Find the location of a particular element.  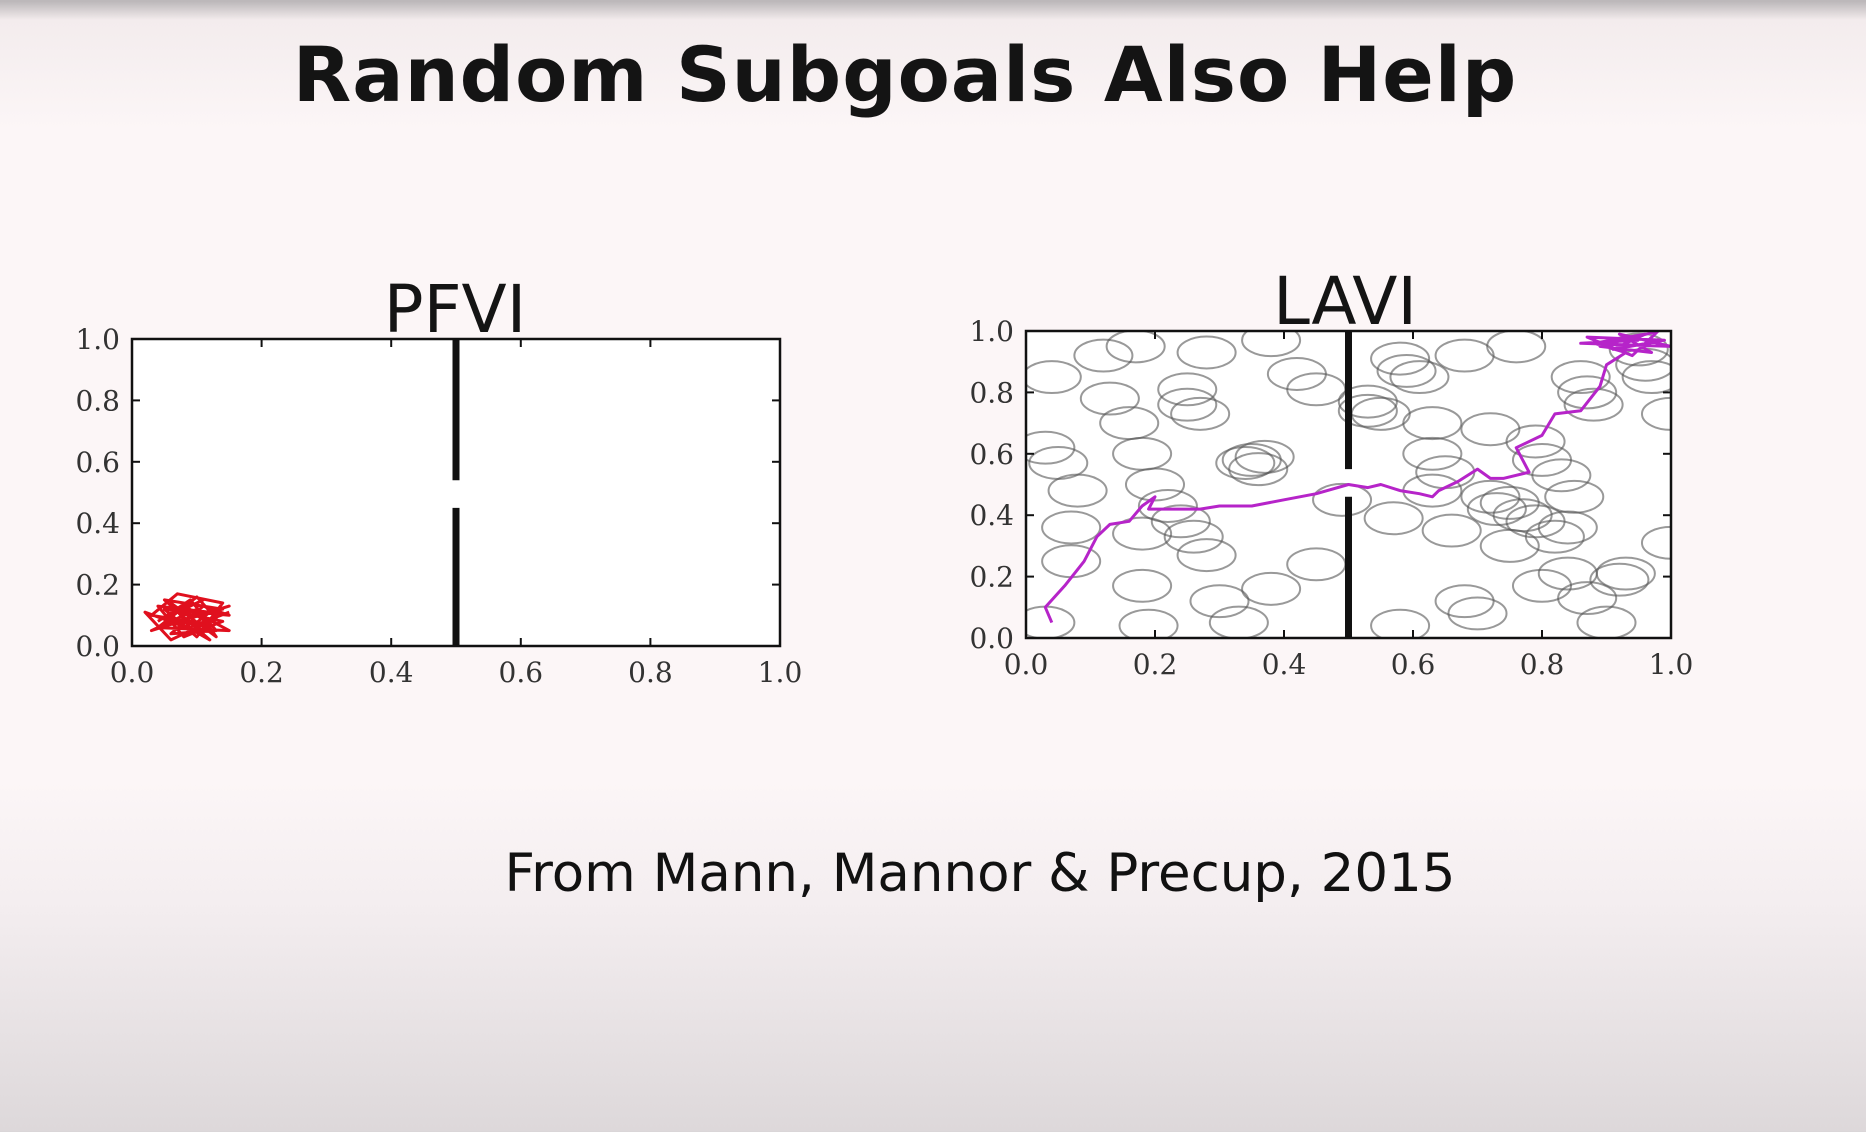

lavi-chart: LAVI 0.0 0.2 0.4 0.6 0.8 1.0 0.0 0.2 0.4 0.6 0.8 1.0 is located at coordinates (1331, 472).